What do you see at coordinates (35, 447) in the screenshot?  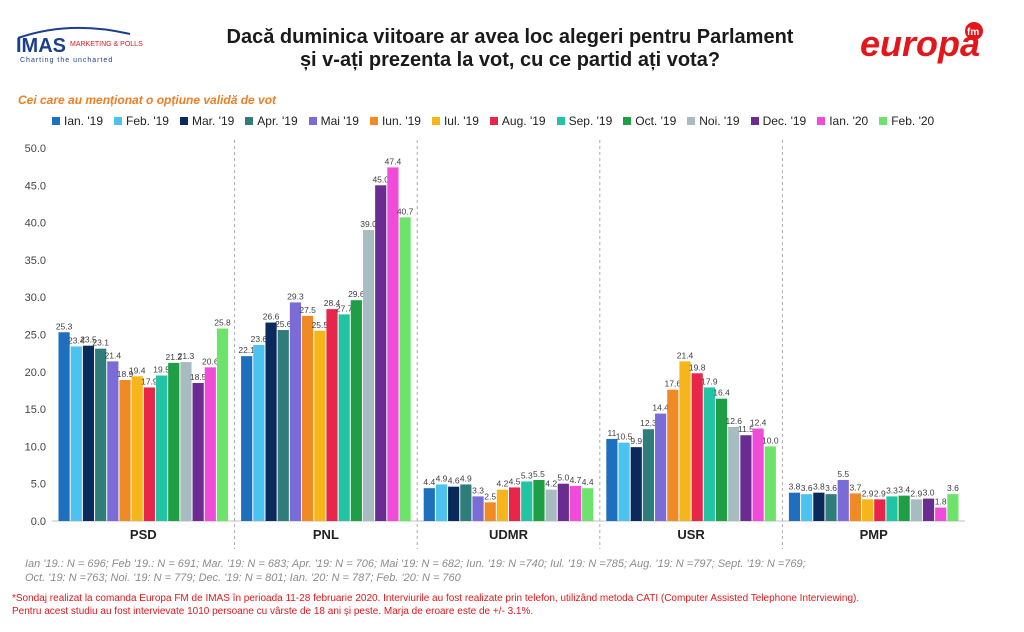 I see `y-tick-label: 10.0` at bounding box center [35, 447].